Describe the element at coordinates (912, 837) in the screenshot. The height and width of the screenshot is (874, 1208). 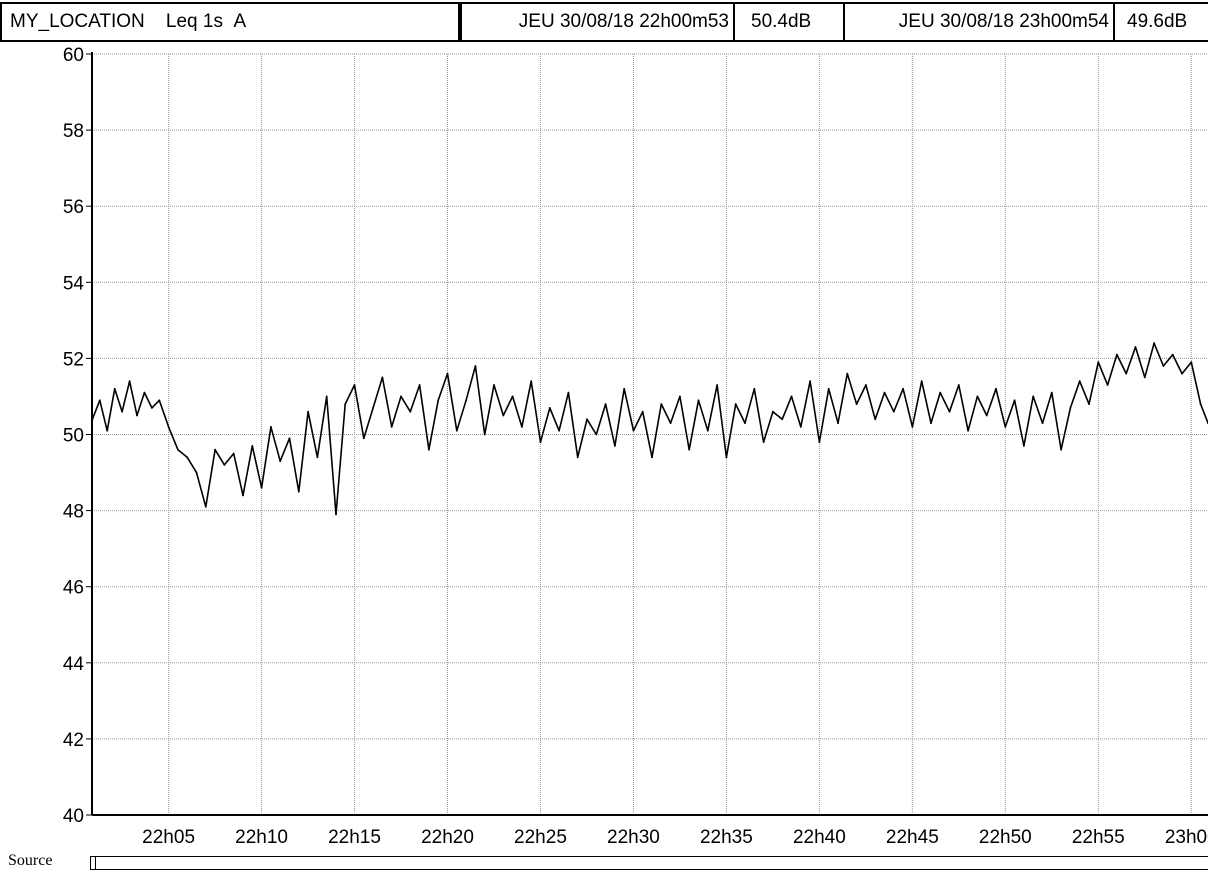
I see `x-tick-label: 22h45` at that location.